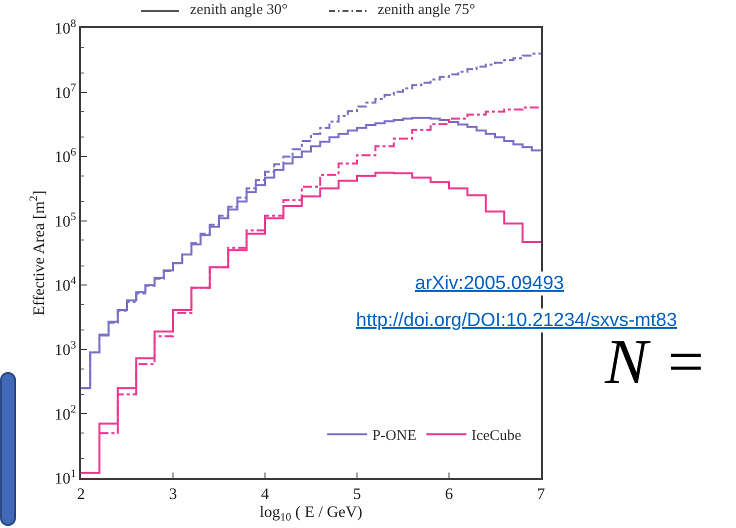  What do you see at coordinates (65, 478) in the screenshot?
I see `y-tick-label: 10$^{1}$` at bounding box center [65, 478].